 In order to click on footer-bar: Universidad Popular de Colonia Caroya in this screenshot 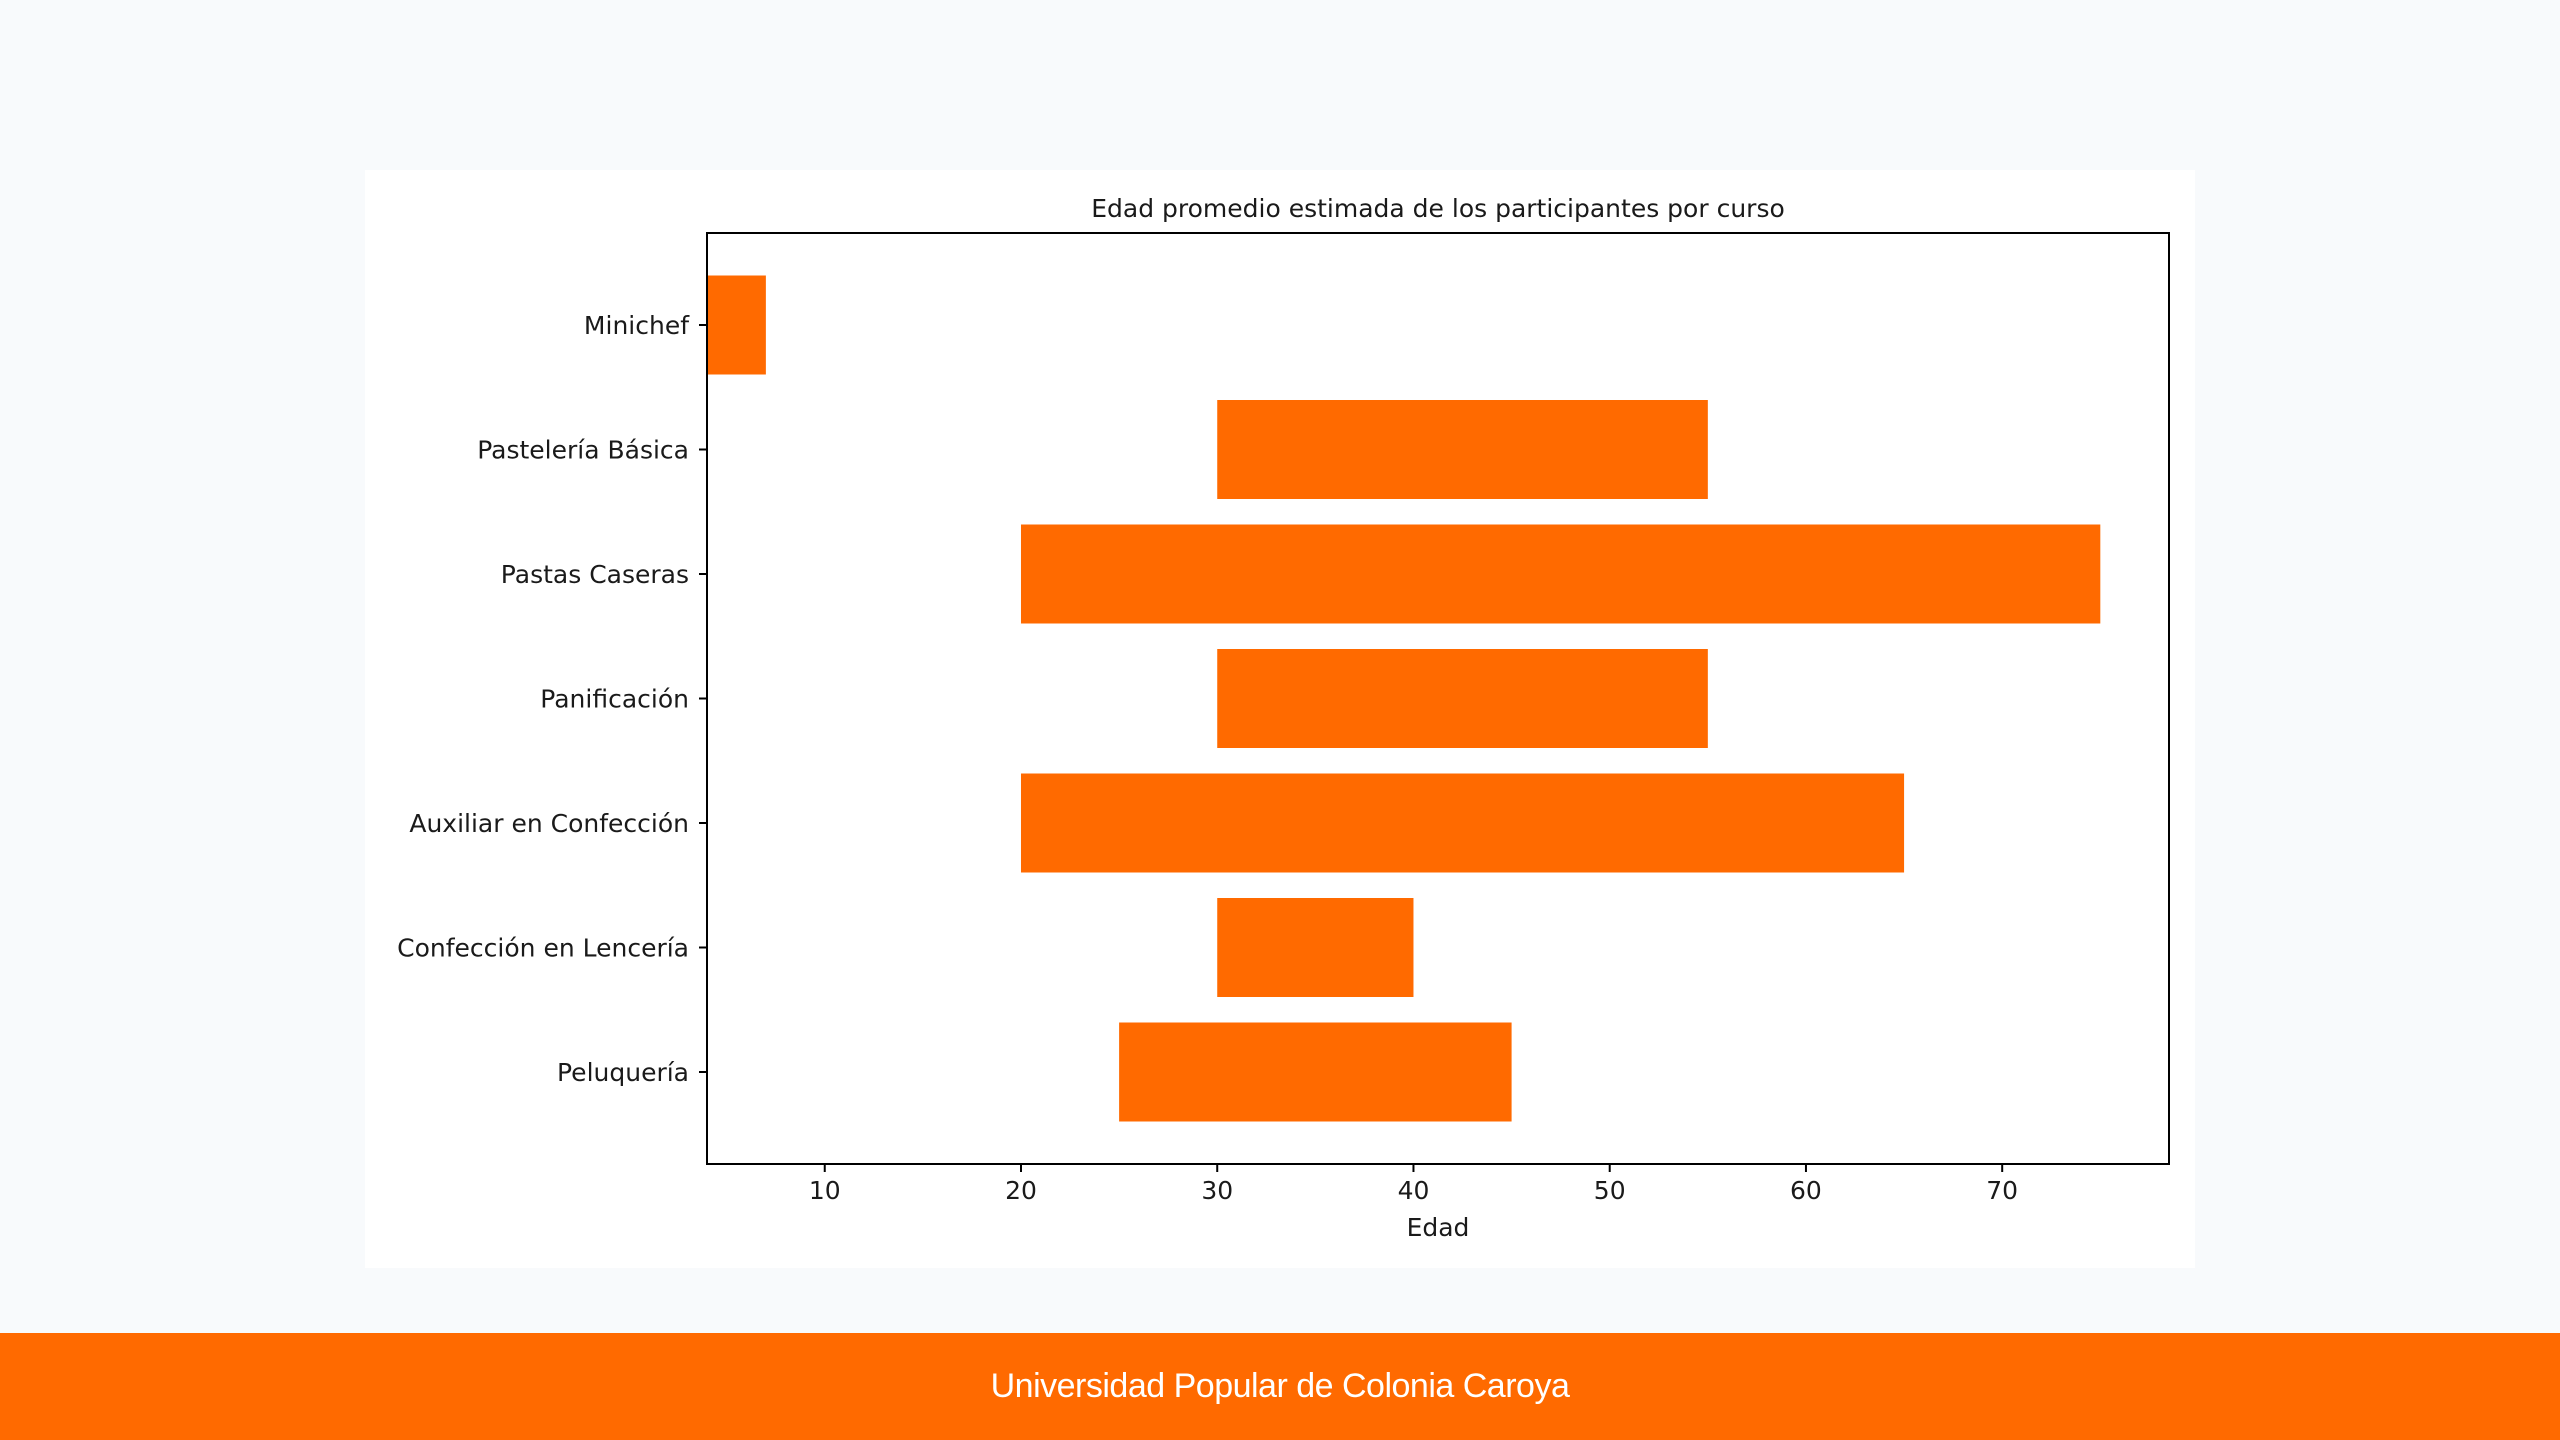, I will do `click(1280, 1386)`.